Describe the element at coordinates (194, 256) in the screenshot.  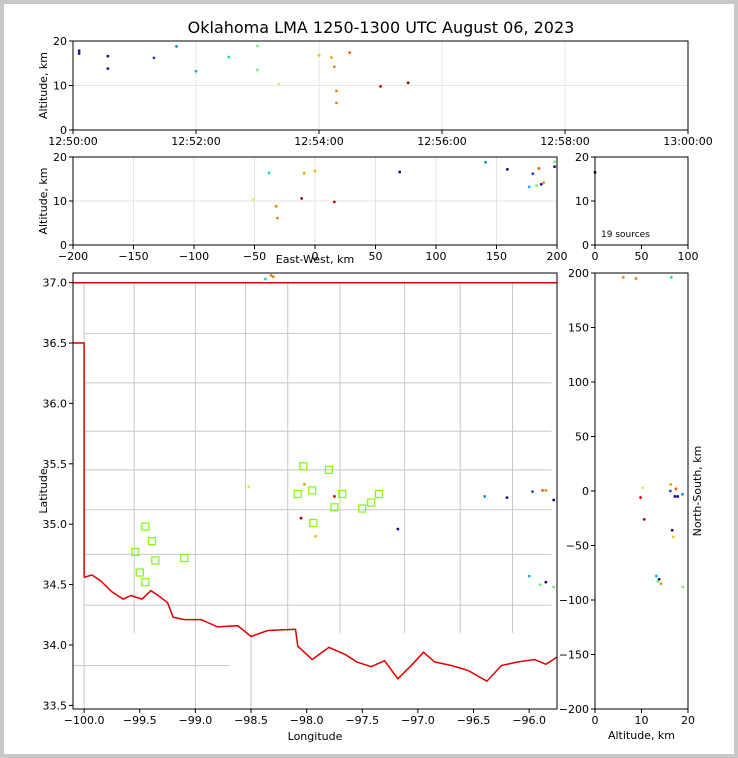
I see `x-tick-label: −100` at that location.